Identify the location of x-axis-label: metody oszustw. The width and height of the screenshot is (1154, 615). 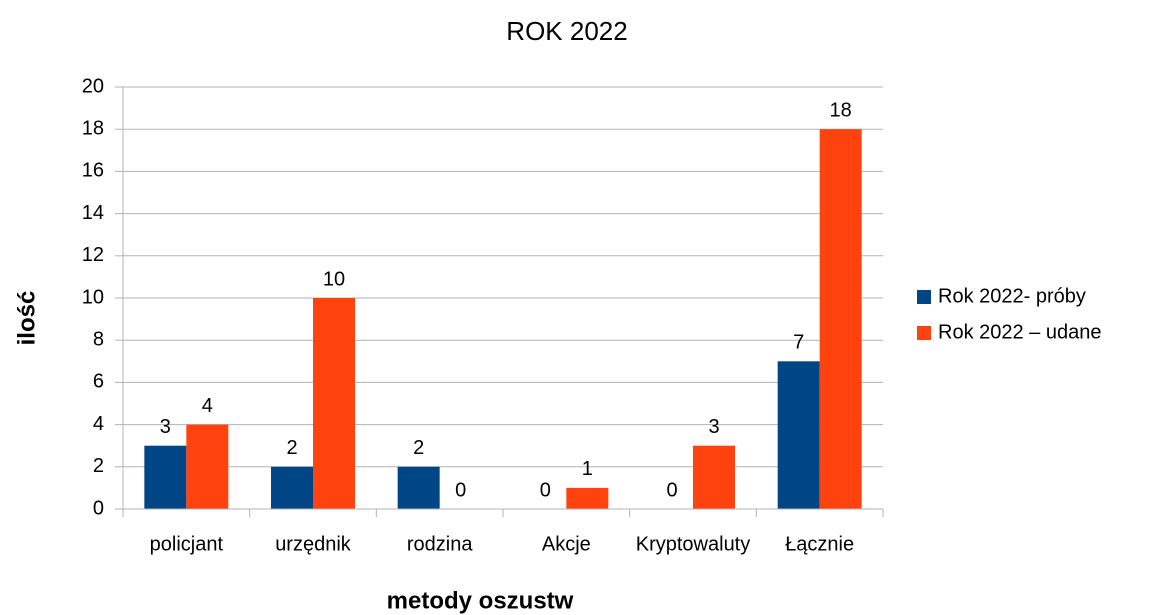
(480, 600).